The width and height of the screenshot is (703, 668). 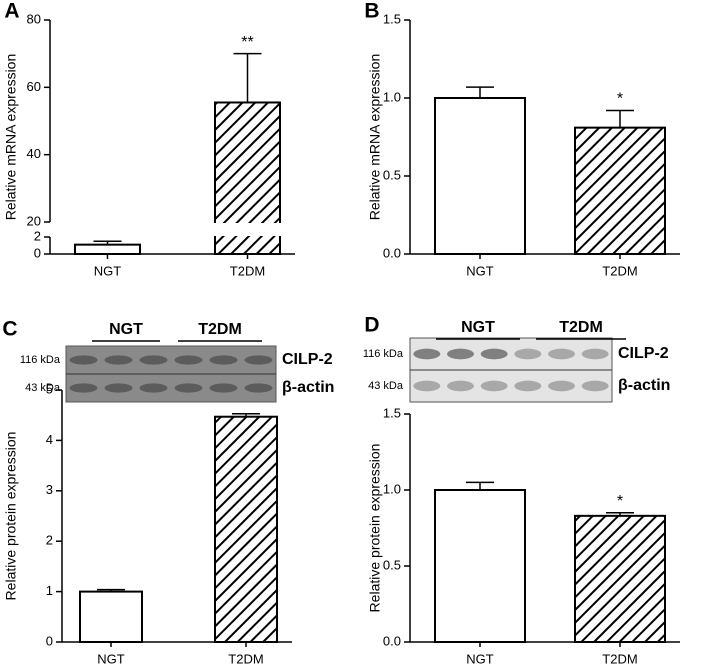 I want to click on y-tick-label: 5, so click(x=49, y=388).